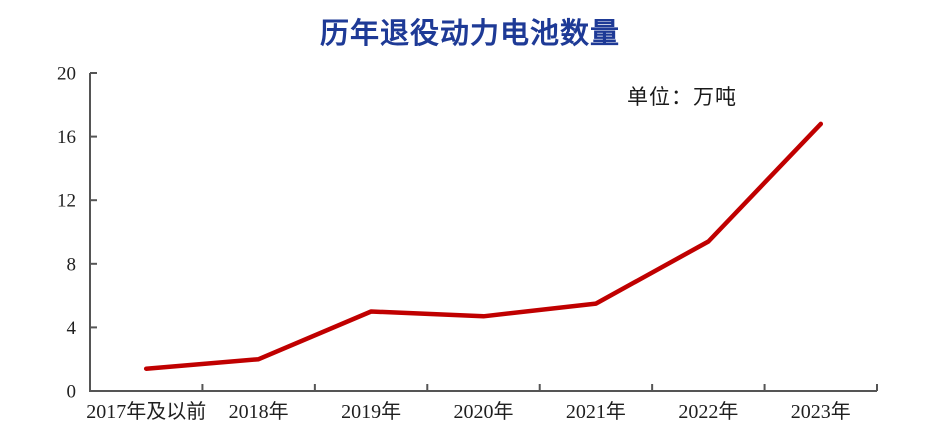 The image size is (940, 438). What do you see at coordinates (682, 97) in the screenshot?
I see `unit-label: 单位：万吨` at bounding box center [682, 97].